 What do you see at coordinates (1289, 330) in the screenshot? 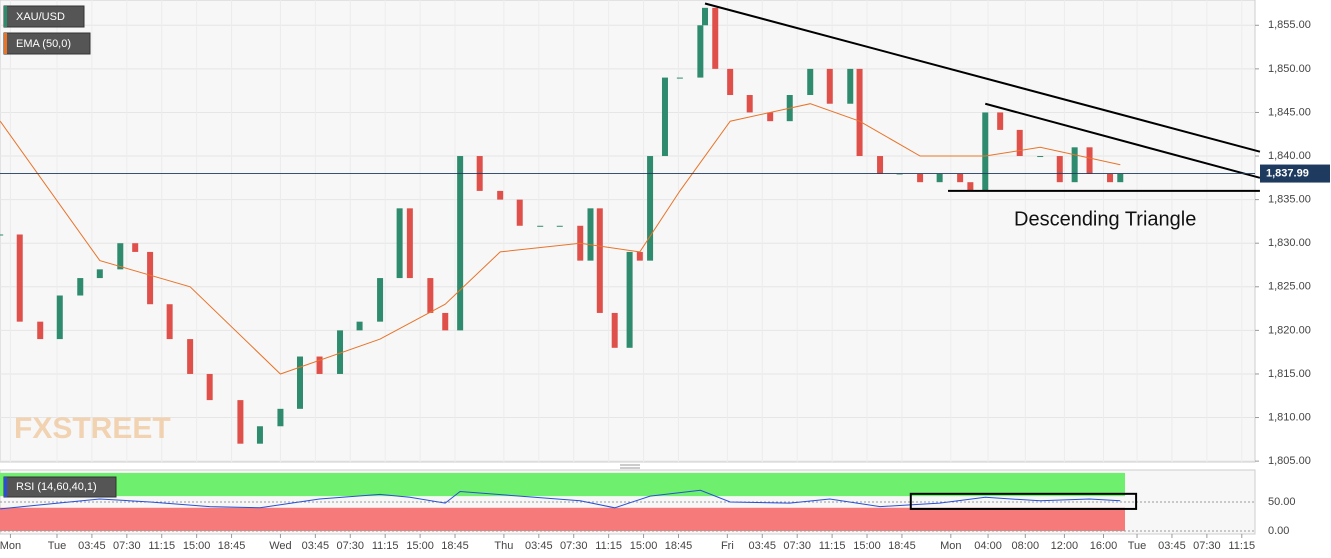
I see `y-tick-label: 1,820.00` at bounding box center [1289, 330].